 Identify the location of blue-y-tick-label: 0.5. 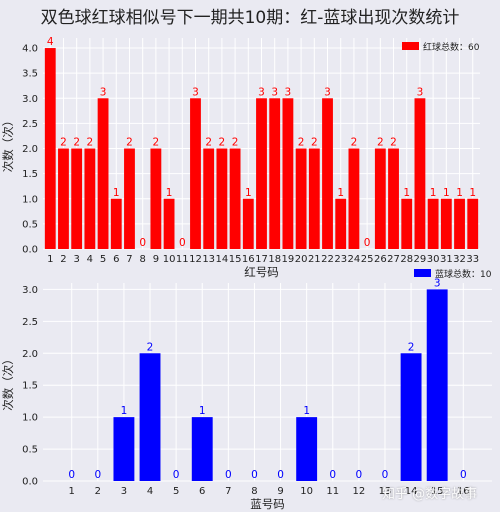
(30, 450).